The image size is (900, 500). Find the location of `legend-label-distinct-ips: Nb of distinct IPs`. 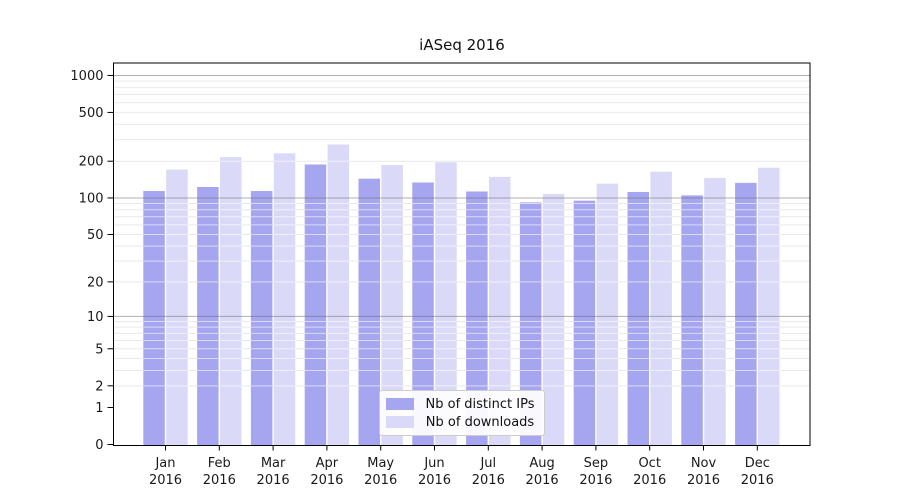

legend-label-distinct-ips: Nb of distinct IPs is located at coordinates (480, 404).